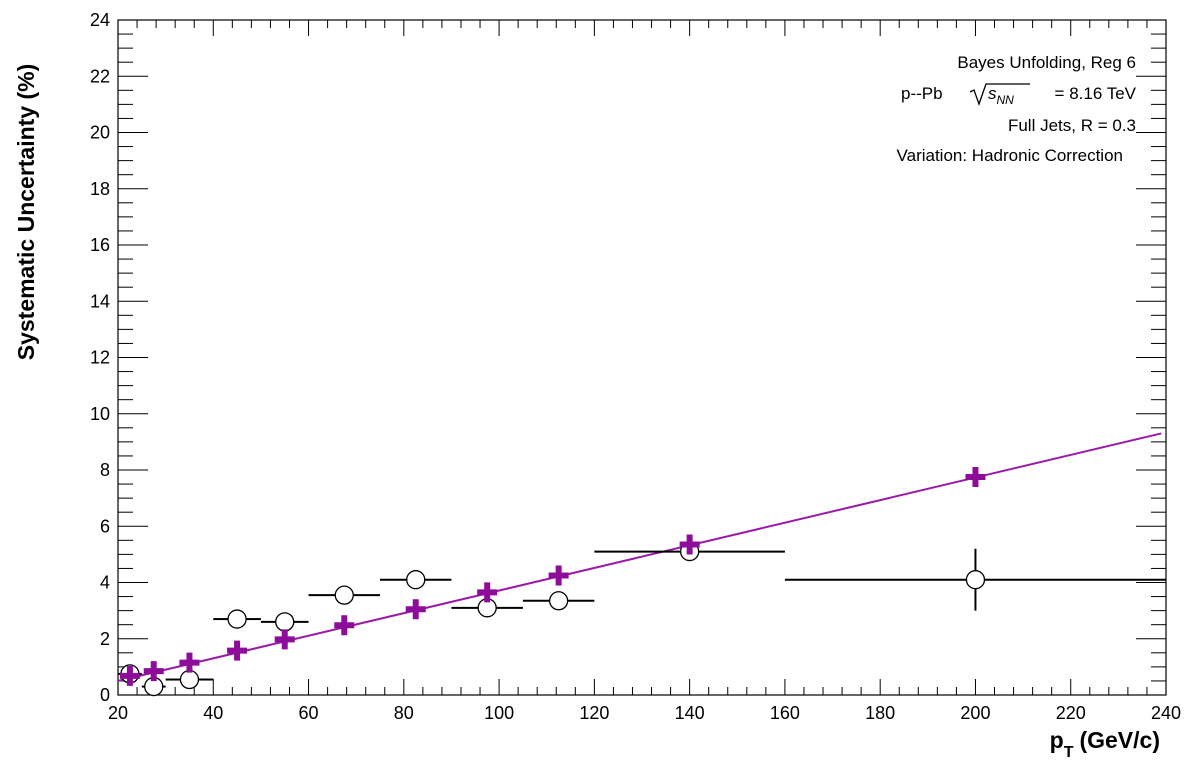  I want to click on x-tick-label: 140, so click(690, 713).